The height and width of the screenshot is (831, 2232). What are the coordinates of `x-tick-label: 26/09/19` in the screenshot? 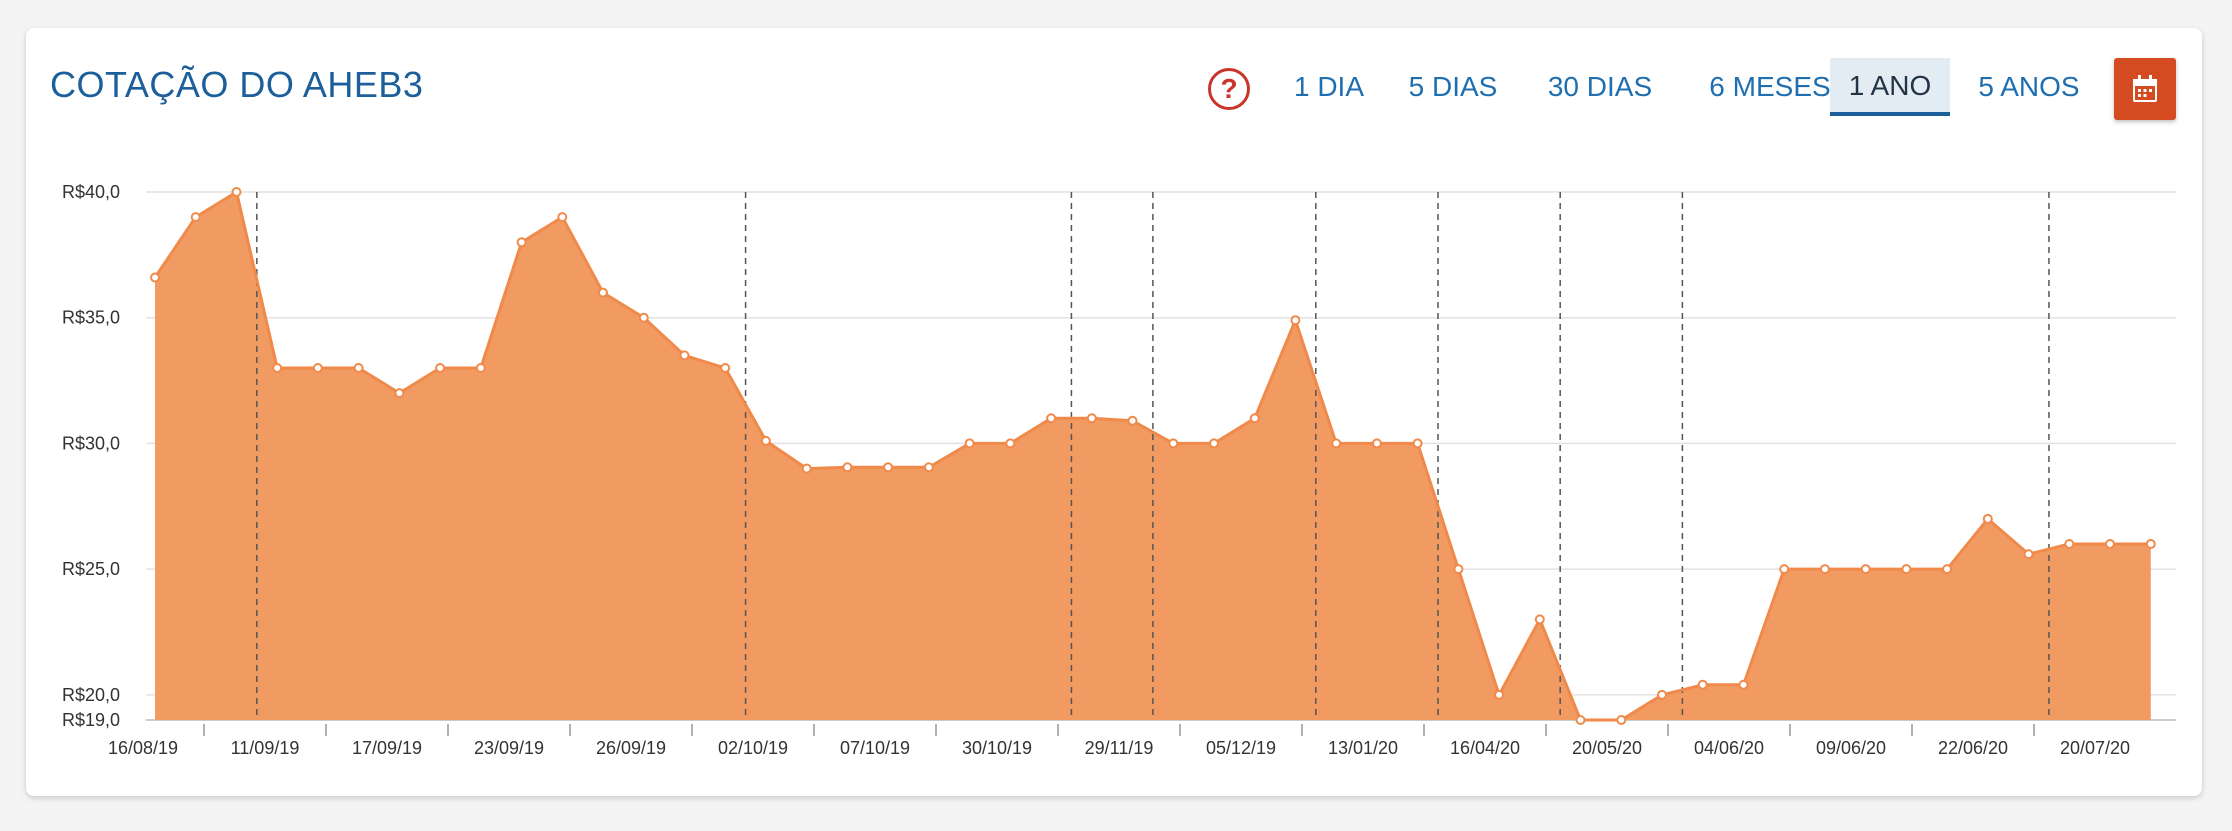 It's located at (631, 748).